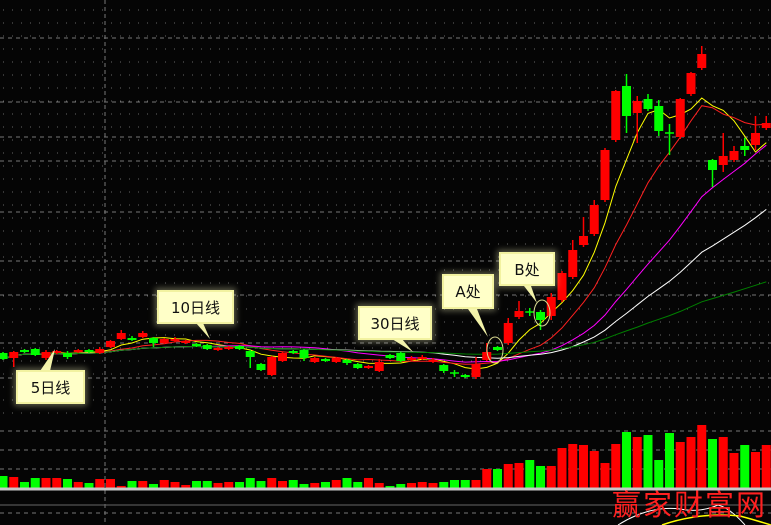 The width and height of the screenshot is (771, 525). Describe the element at coordinates (690, 505) in the screenshot. I see `watermark: 赢家财富网` at that location.